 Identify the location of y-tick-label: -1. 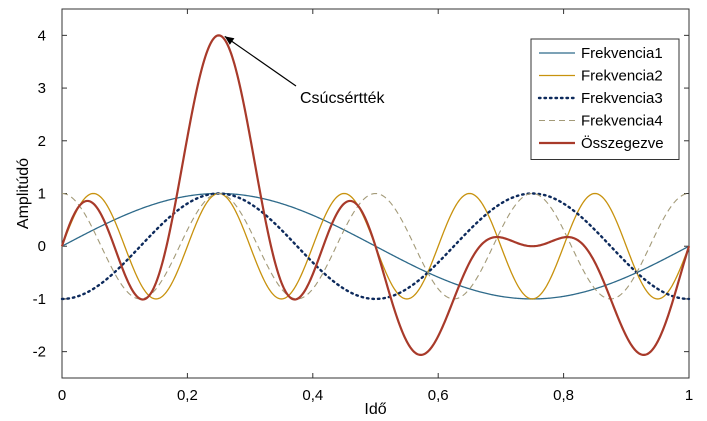
(39, 299).